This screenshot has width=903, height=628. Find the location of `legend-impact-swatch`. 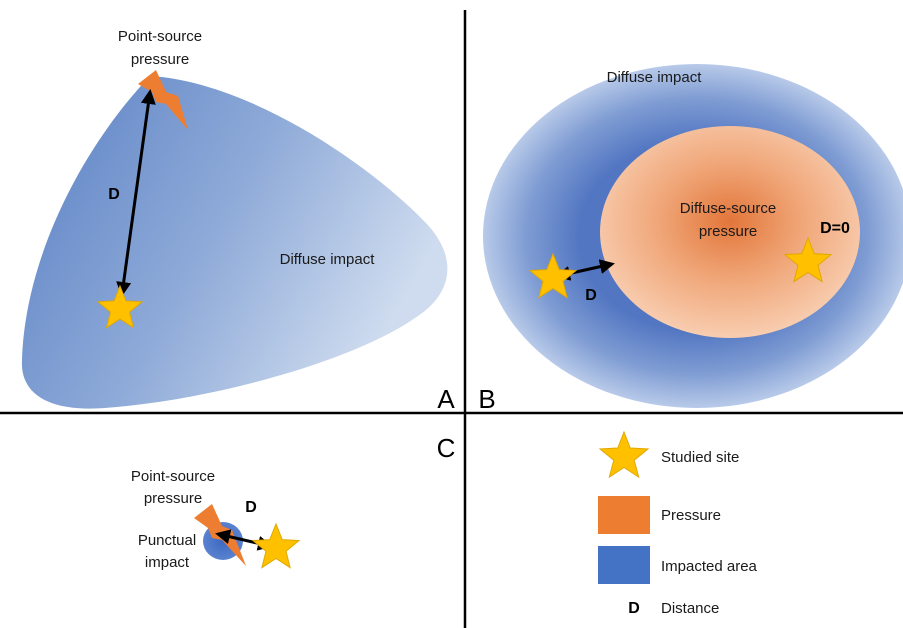

legend-impact-swatch is located at coordinates (624, 565).